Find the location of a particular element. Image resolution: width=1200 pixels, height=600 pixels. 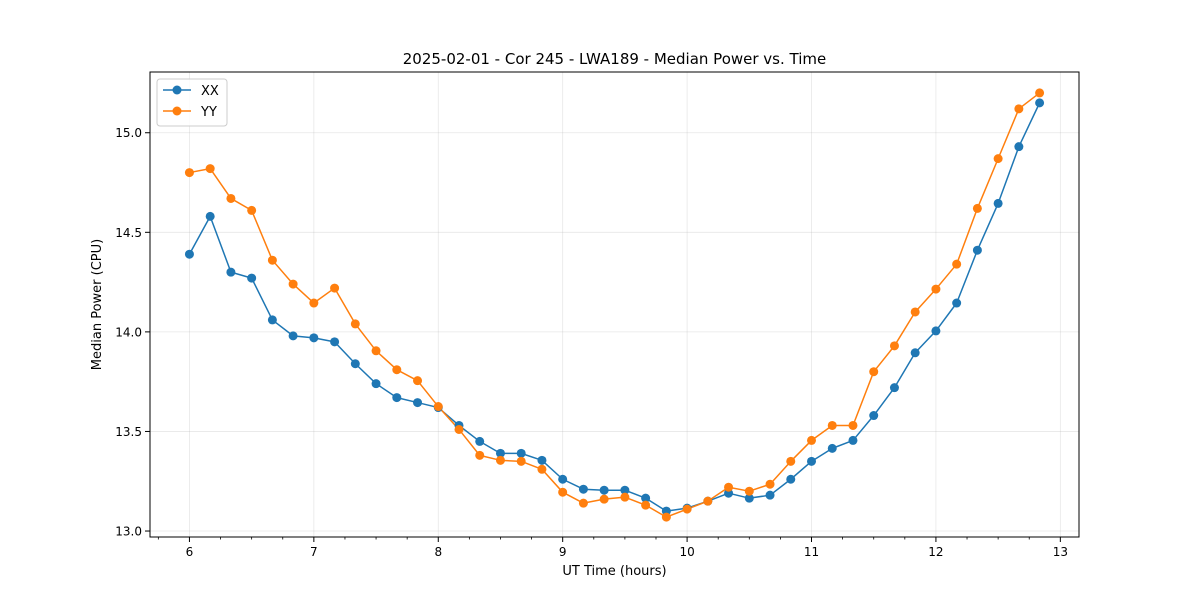

legend-marker-xx is located at coordinates (177, 90).